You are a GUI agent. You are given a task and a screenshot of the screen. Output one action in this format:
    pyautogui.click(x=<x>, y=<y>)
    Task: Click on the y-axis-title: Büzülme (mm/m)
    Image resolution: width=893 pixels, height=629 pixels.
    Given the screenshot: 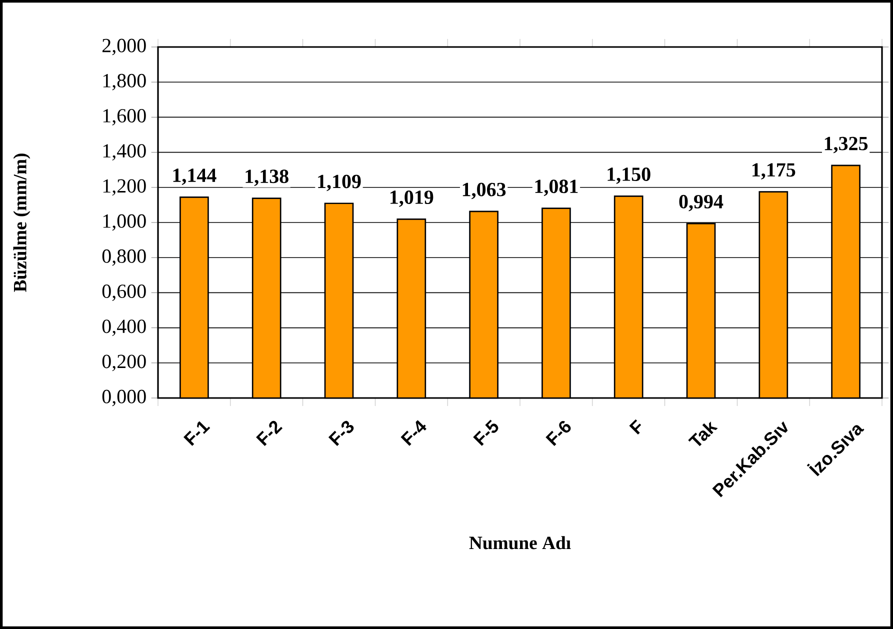 What is the action you would take?
    pyautogui.click(x=21, y=223)
    